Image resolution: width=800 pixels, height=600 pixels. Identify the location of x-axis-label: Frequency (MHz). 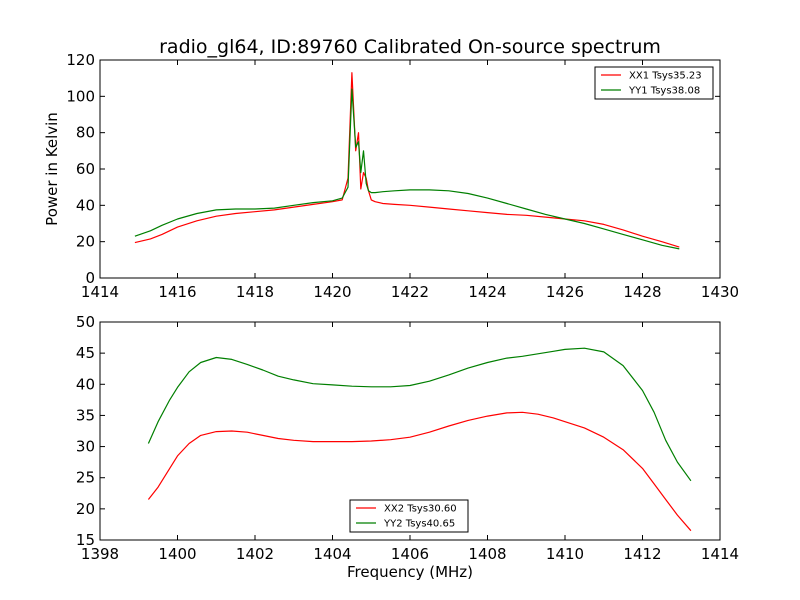
(410, 572).